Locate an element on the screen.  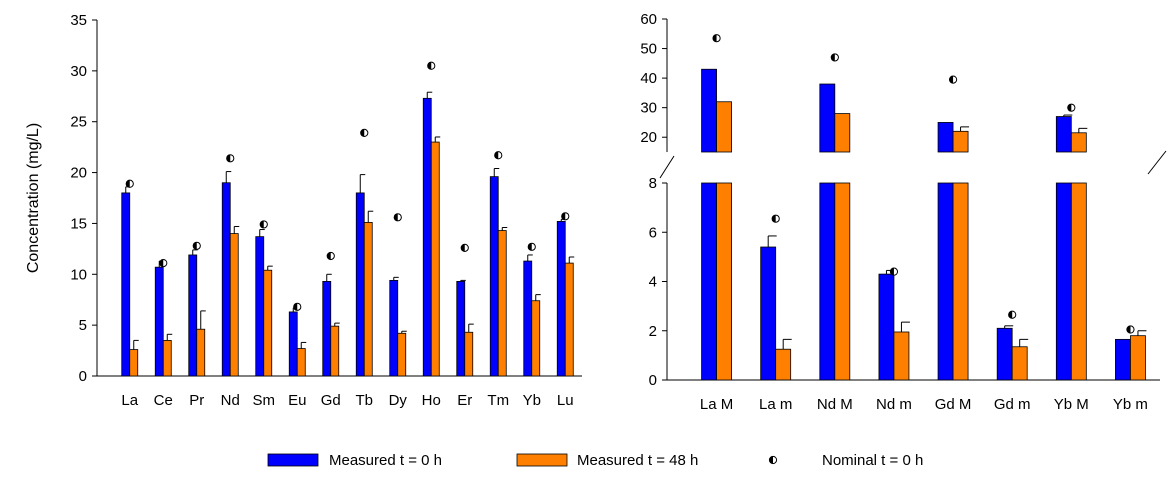
bar-measured-0h-eu is located at coordinates (293, 344).